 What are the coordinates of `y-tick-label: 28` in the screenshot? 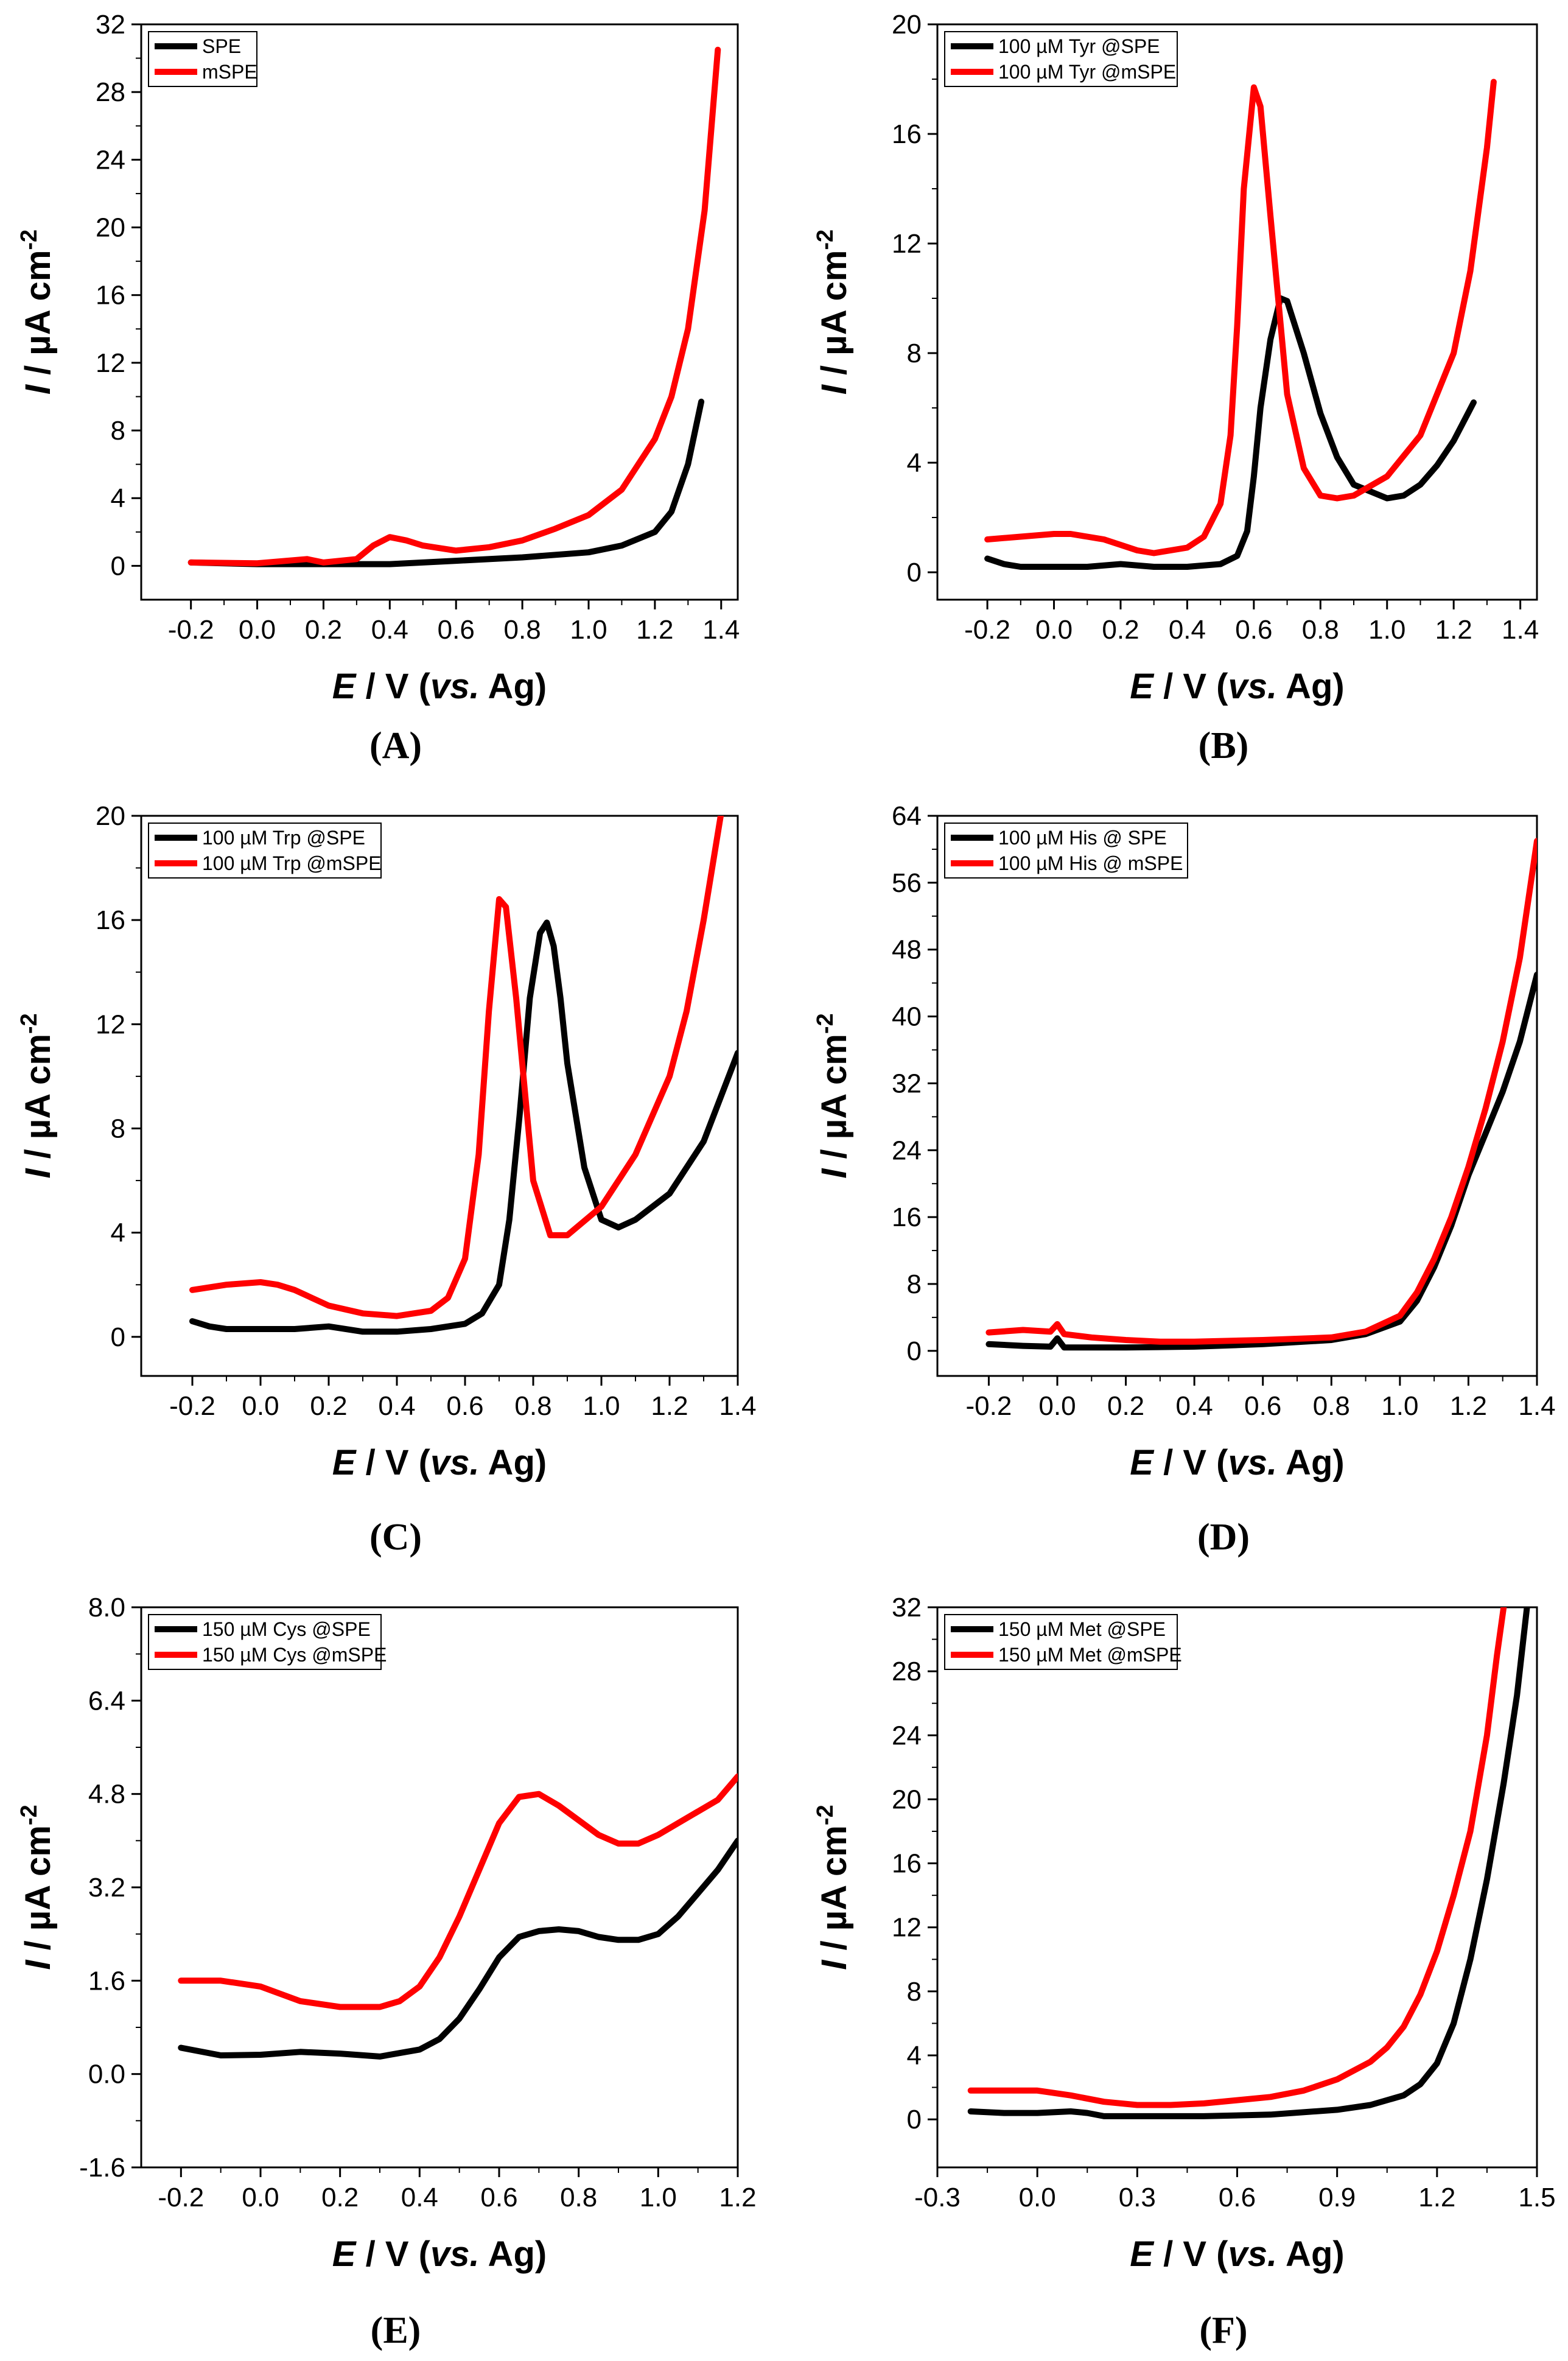 It's located at (110, 92).